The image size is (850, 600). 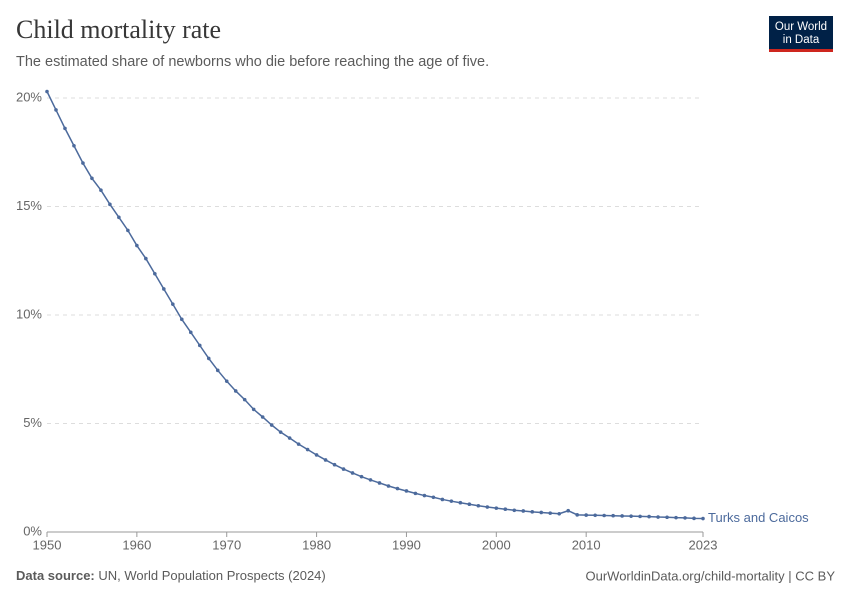 What do you see at coordinates (118, 29) in the screenshot?
I see `chart-title: Child mortality rate` at bounding box center [118, 29].